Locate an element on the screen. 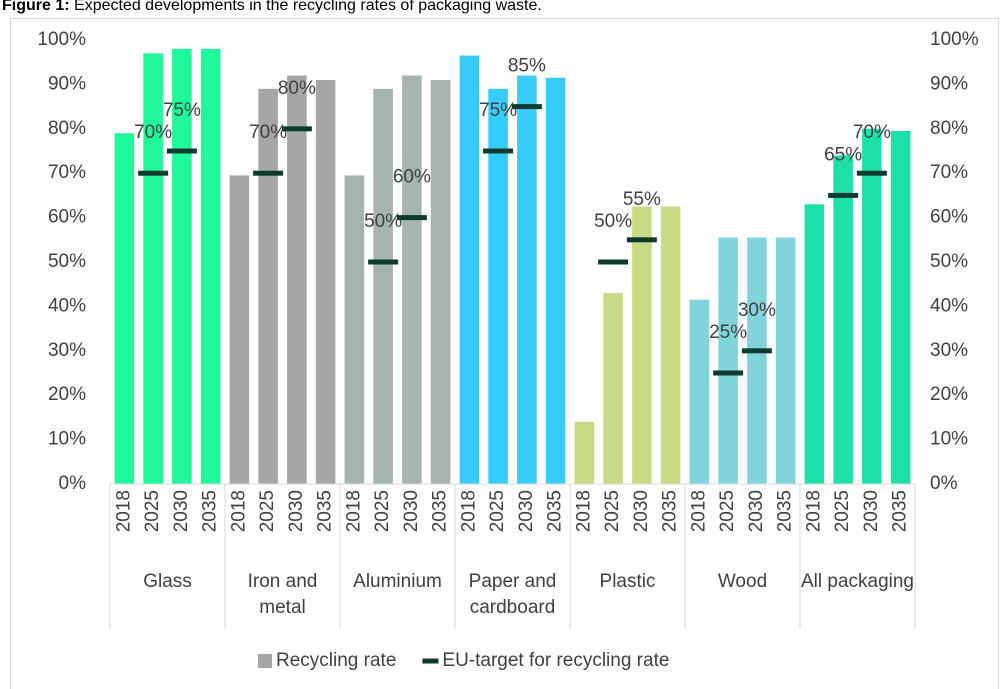 The height and width of the screenshot is (689, 1000). group-label: Wood is located at coordinates (742, 581).